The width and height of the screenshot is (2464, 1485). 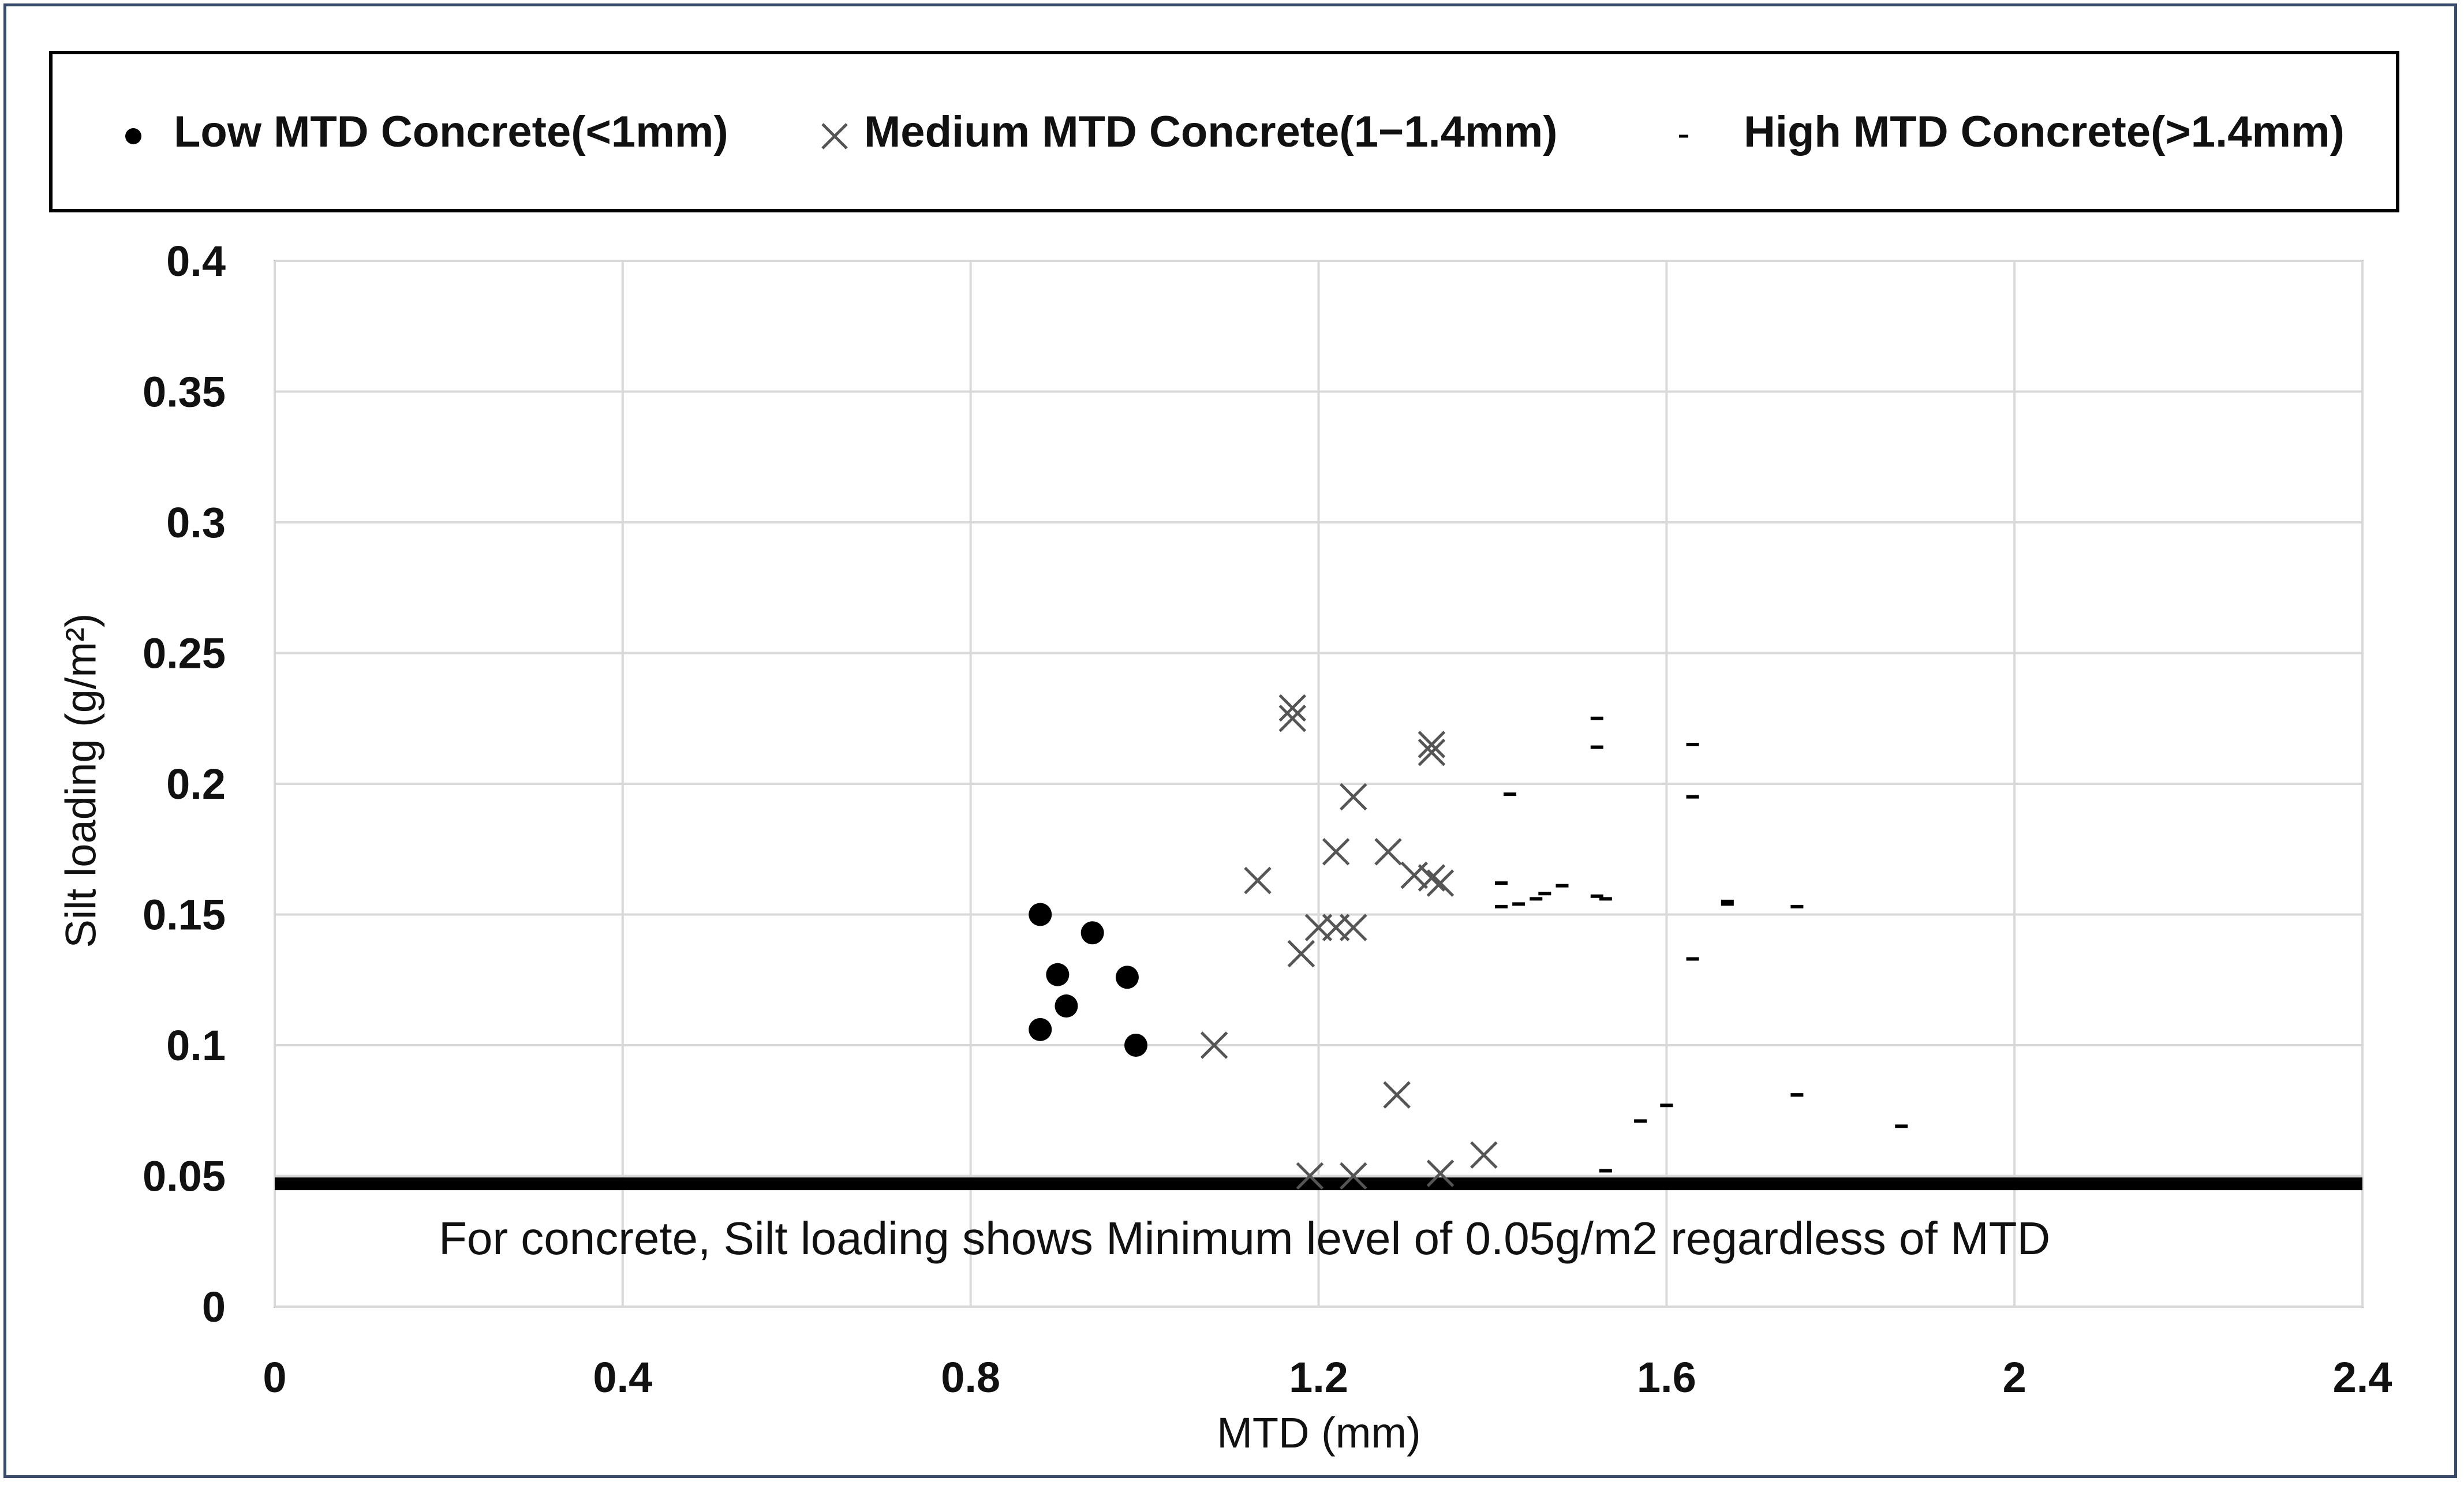 What do you see at coordinates (1468, 942) in the screenshot?
I see `data-points` at bounding box center [1468, 942].